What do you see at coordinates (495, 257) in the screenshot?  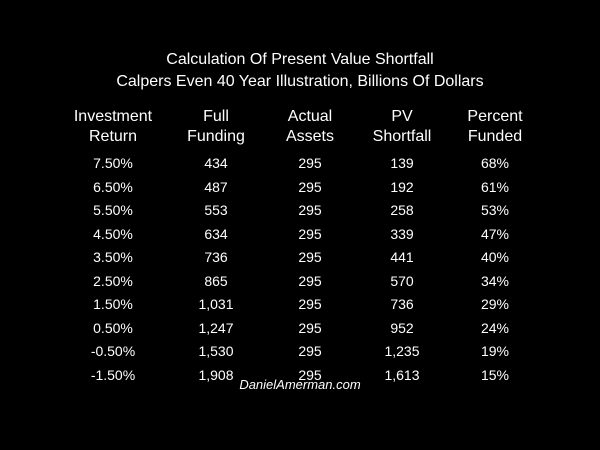 I see `percent-funded-cell: 40%` at bounding box center [495, 257].